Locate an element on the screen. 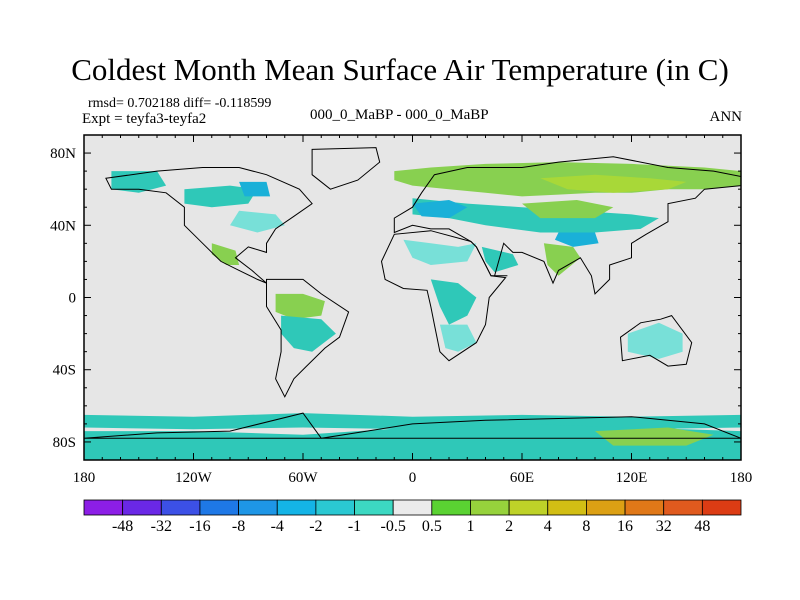 Image resolution: width=800 pixels, height=600 pixels. stats-text: rmsd= 0.702188 diff= -0.118599 is located at coordinates (180, 103).